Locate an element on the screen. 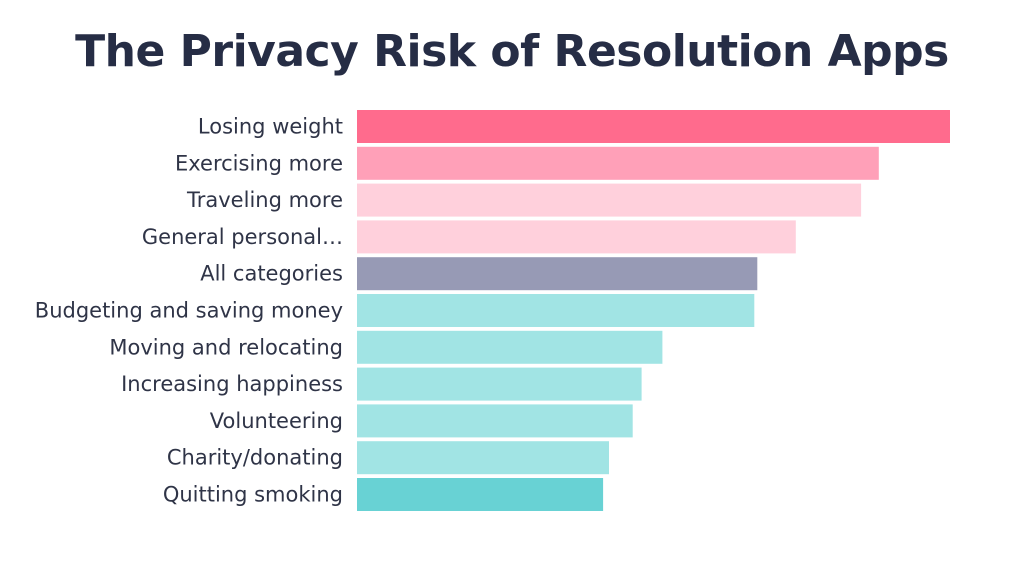  category-label-6: Moving and relocating is located at coordinates (226, 347).